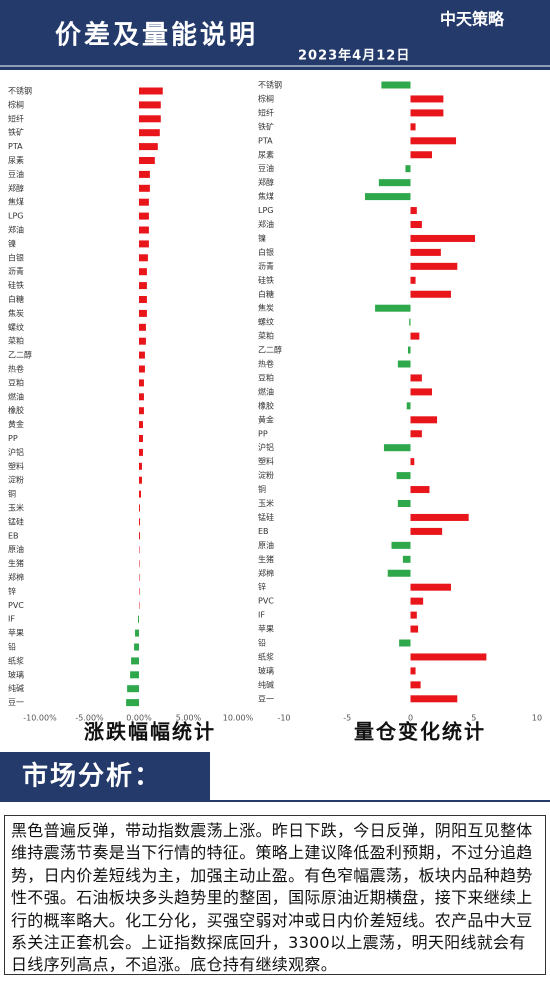 This screenshot has width=550, height=981. I want to click on category-label: 生猪, so click(266, 559).